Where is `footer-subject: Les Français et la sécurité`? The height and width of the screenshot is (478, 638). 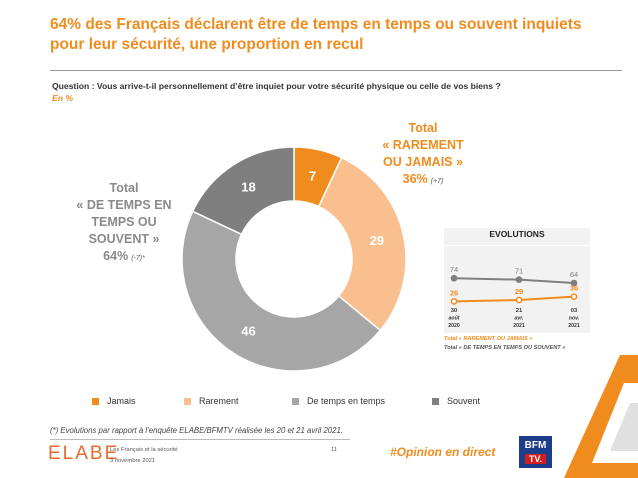 footer-subject: Les Français et la sécurité is located at coordinates (144, 450).